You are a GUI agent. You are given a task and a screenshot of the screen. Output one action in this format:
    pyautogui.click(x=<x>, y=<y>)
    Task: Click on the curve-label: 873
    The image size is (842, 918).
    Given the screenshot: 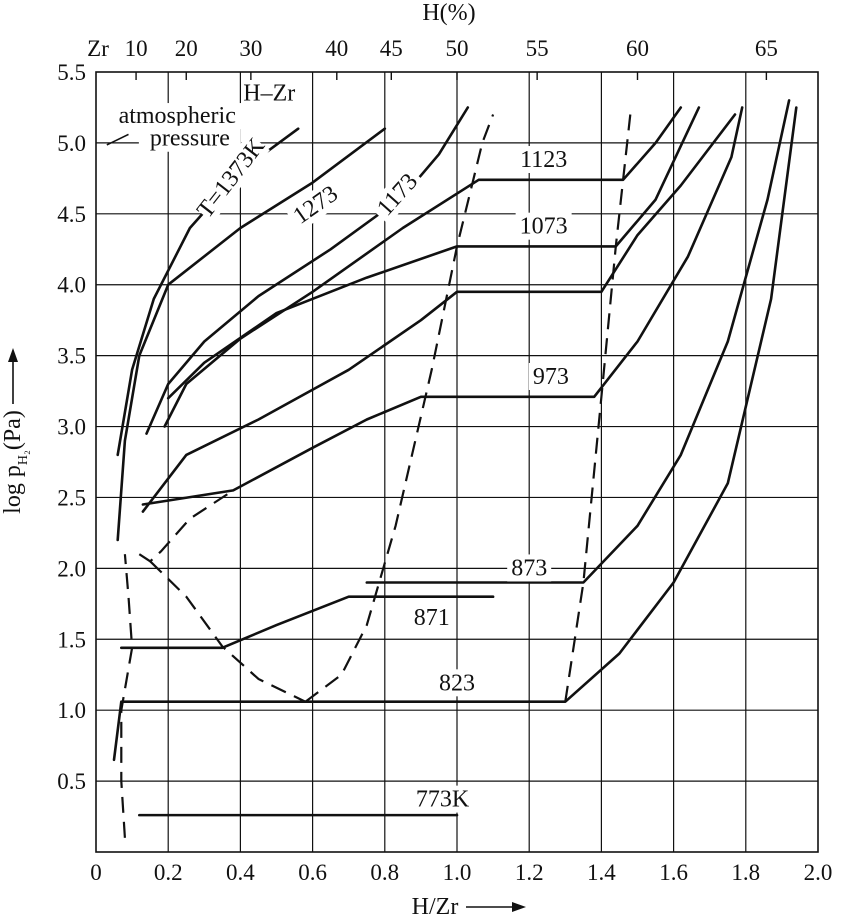 What is the action you would take?
    pyautogui.click(x=529, y=568)
    